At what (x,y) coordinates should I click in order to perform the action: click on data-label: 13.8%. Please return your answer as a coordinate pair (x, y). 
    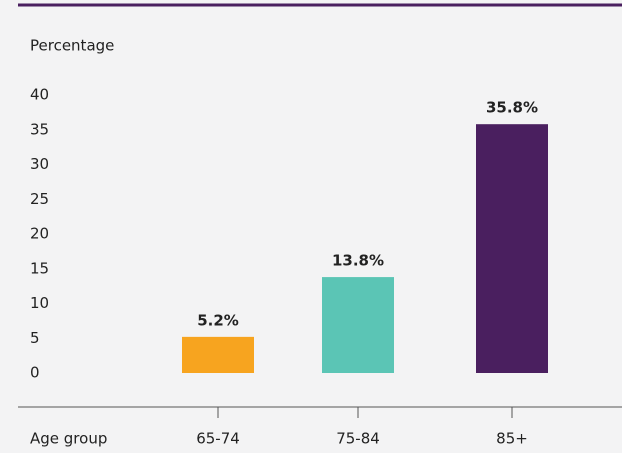
    Looking at the image, I should click on (358, 261).